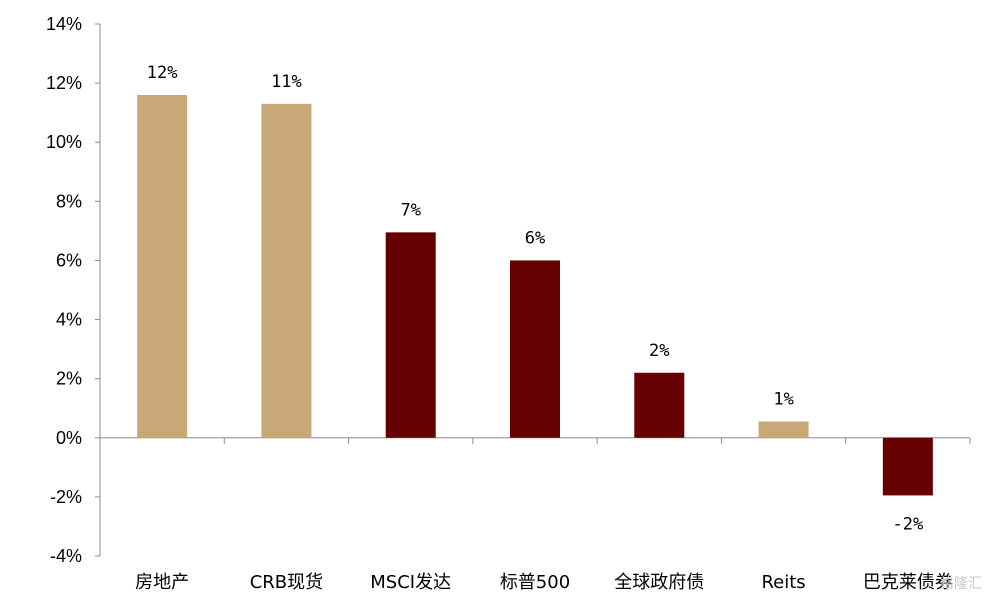 The height and width of the screenshot is (603, 987). I want to click on category-label: CRB现货, so click(286, 582).